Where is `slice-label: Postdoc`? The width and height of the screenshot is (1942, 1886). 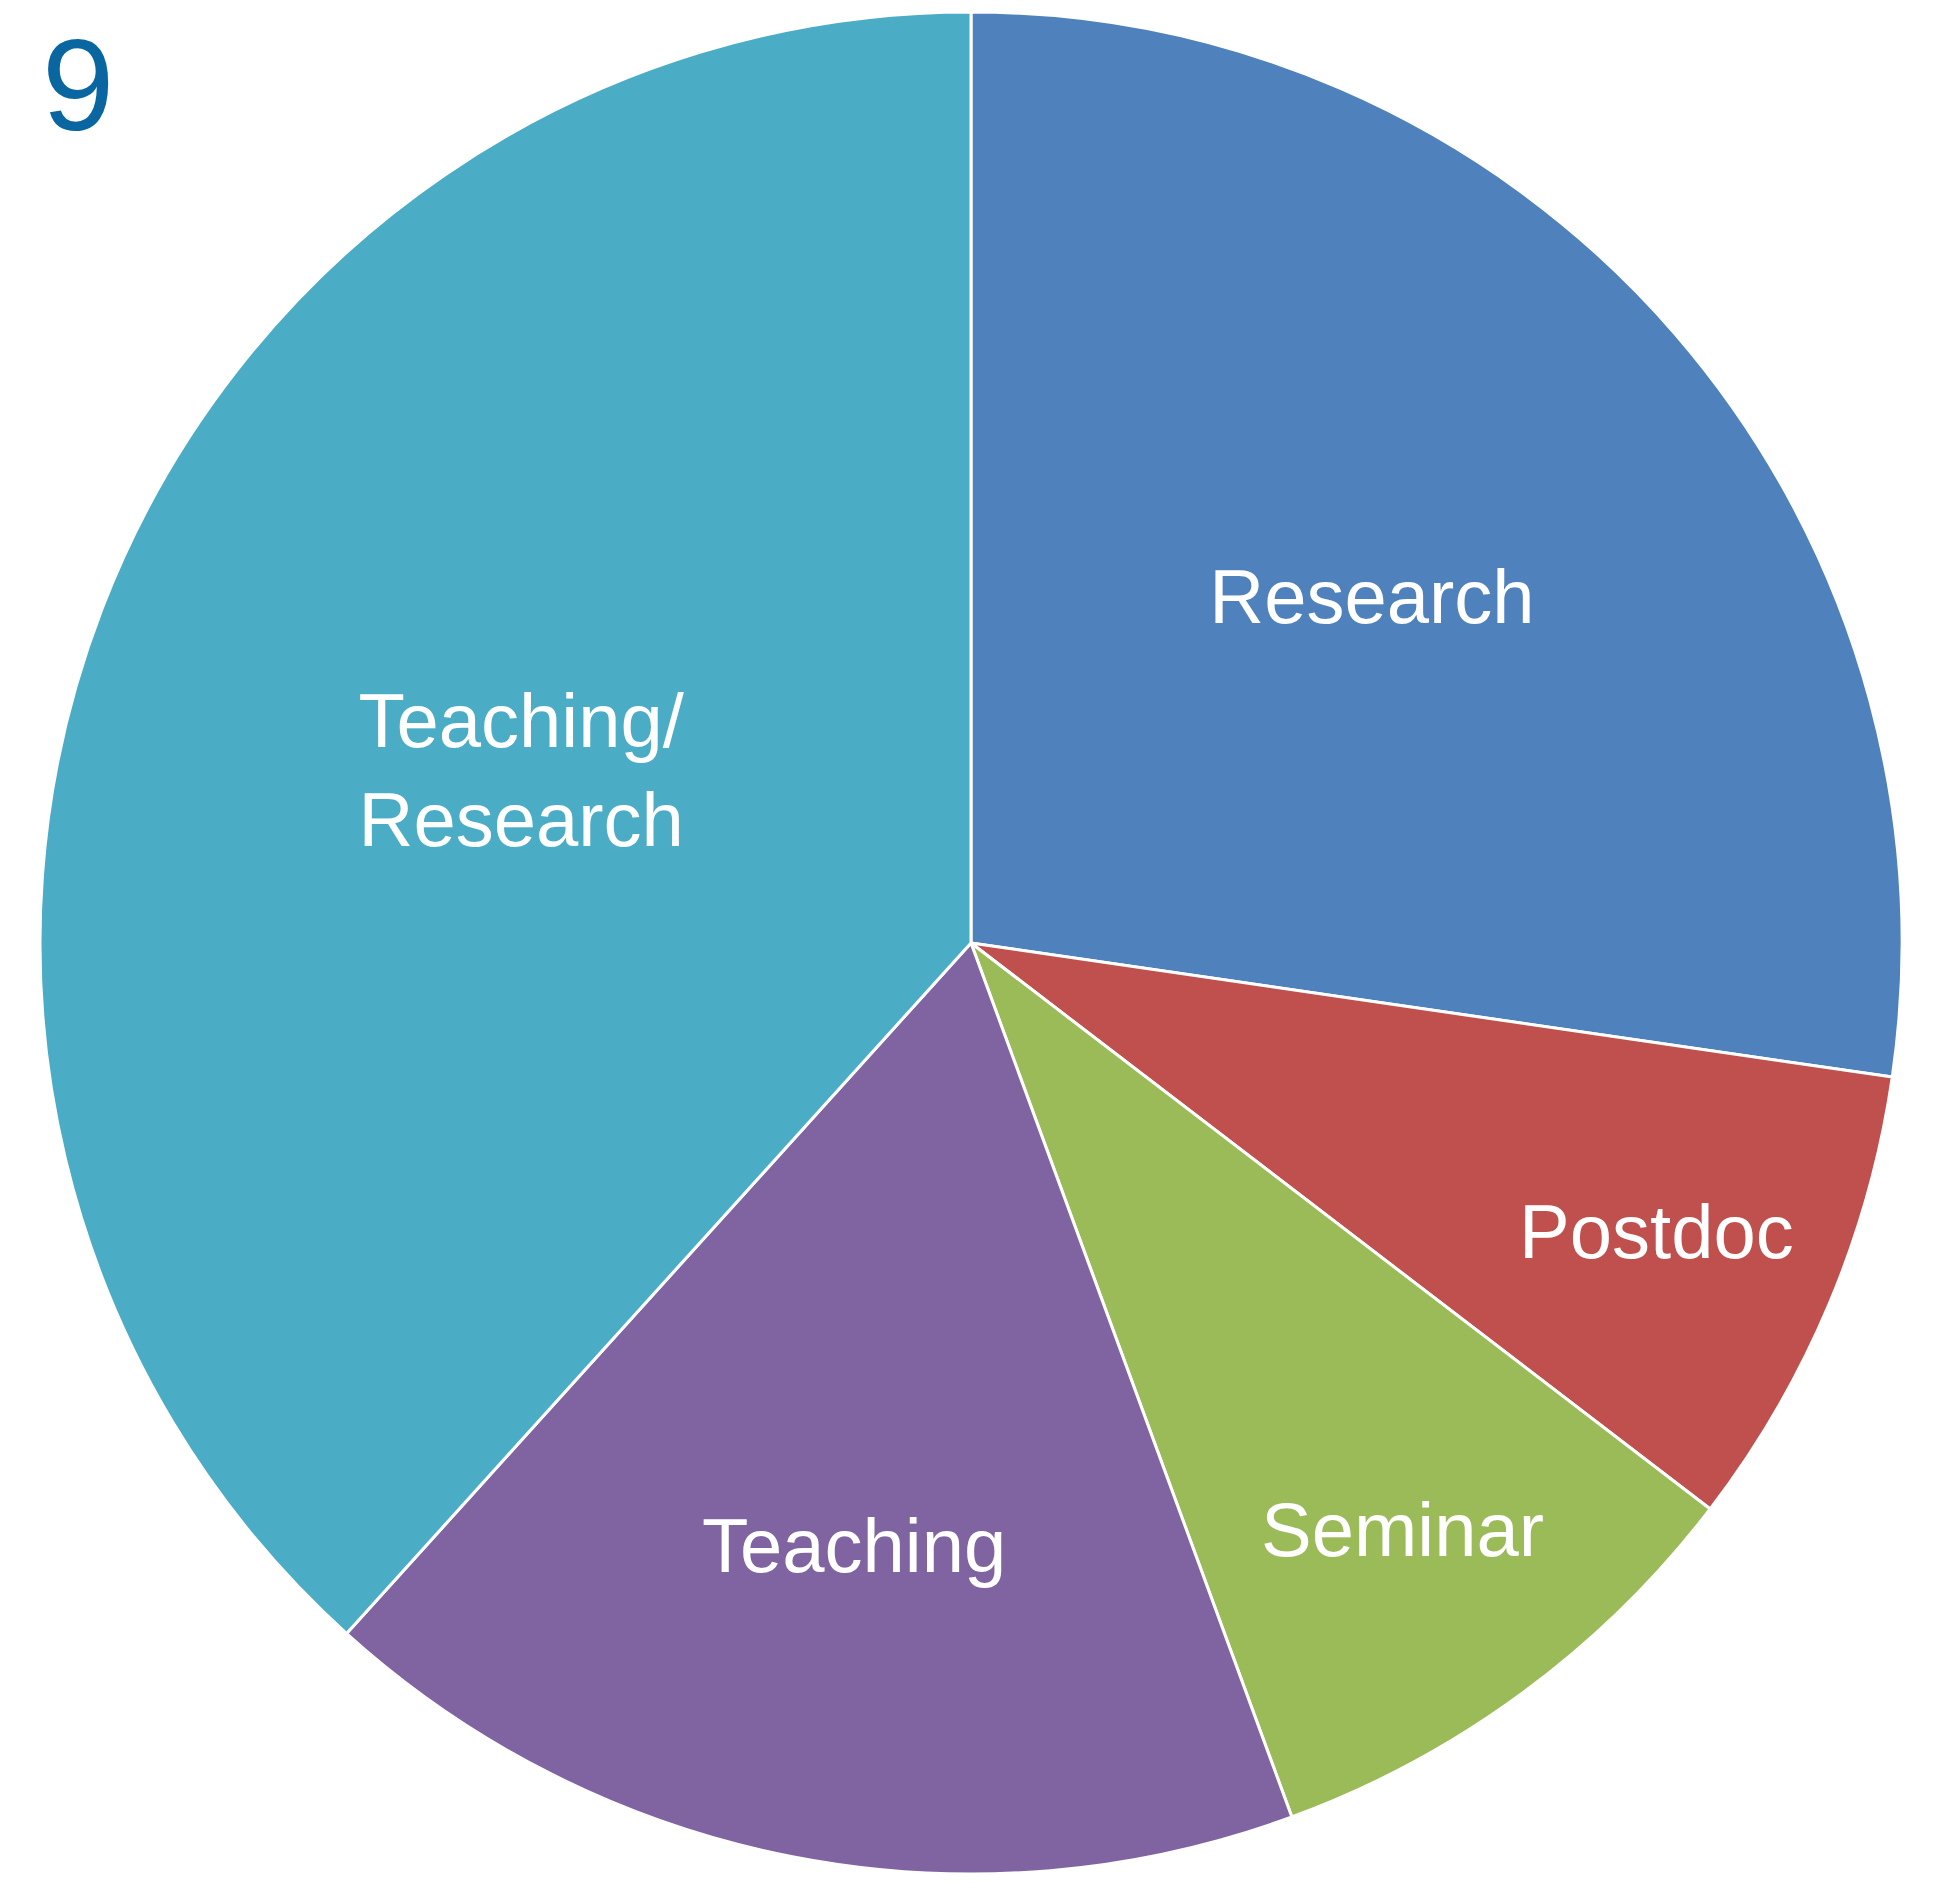 slice-label: Postdoc is located at coordinates (1656, 1232).